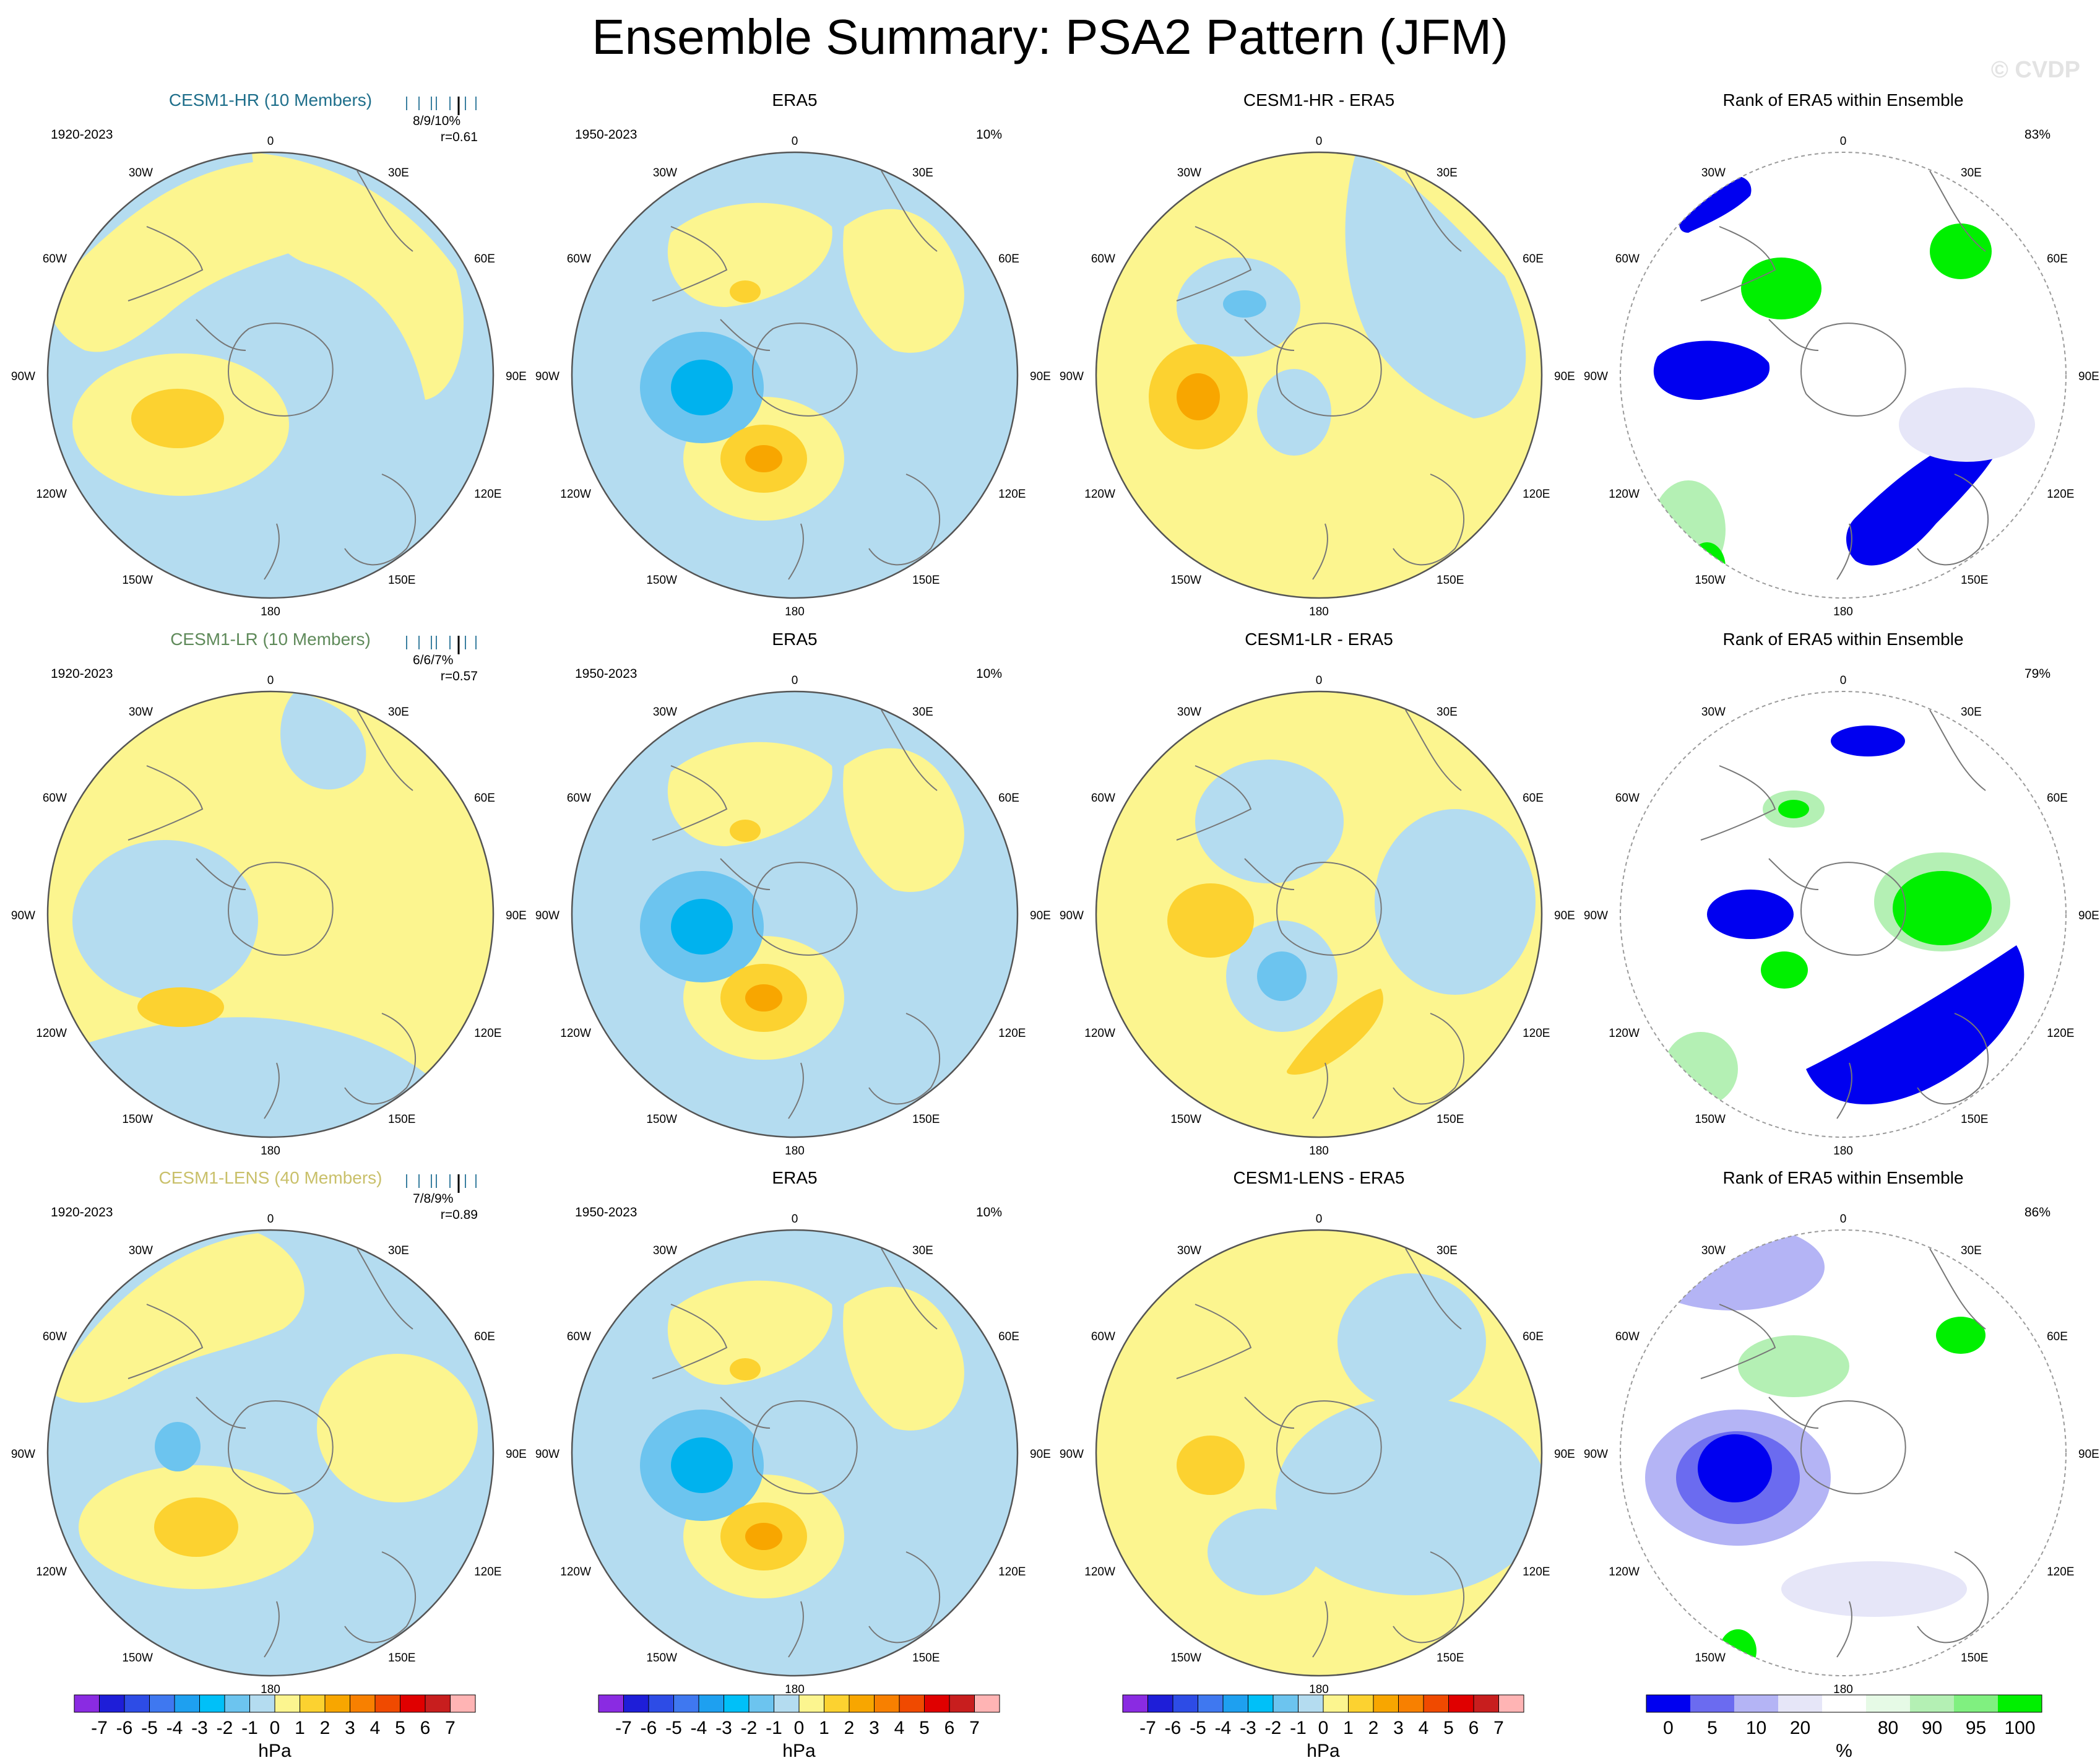 The image size is (2100, 1763). Describe the element at coordinates (1323, 1728) in the screenshot. I see `colorbar-tick-label: 0` at that location.